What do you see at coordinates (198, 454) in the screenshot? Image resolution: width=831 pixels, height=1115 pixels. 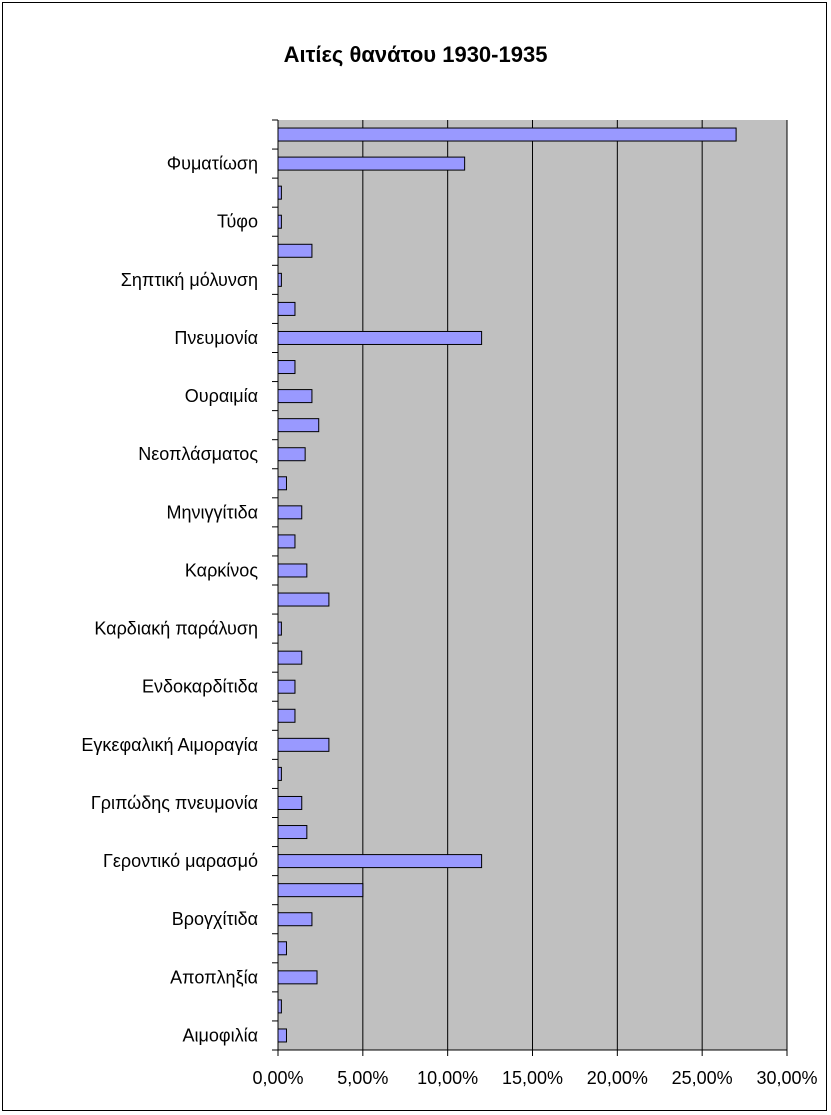 I see `category-label: Νεοπλάσματος` at bounding box center [198, 454].